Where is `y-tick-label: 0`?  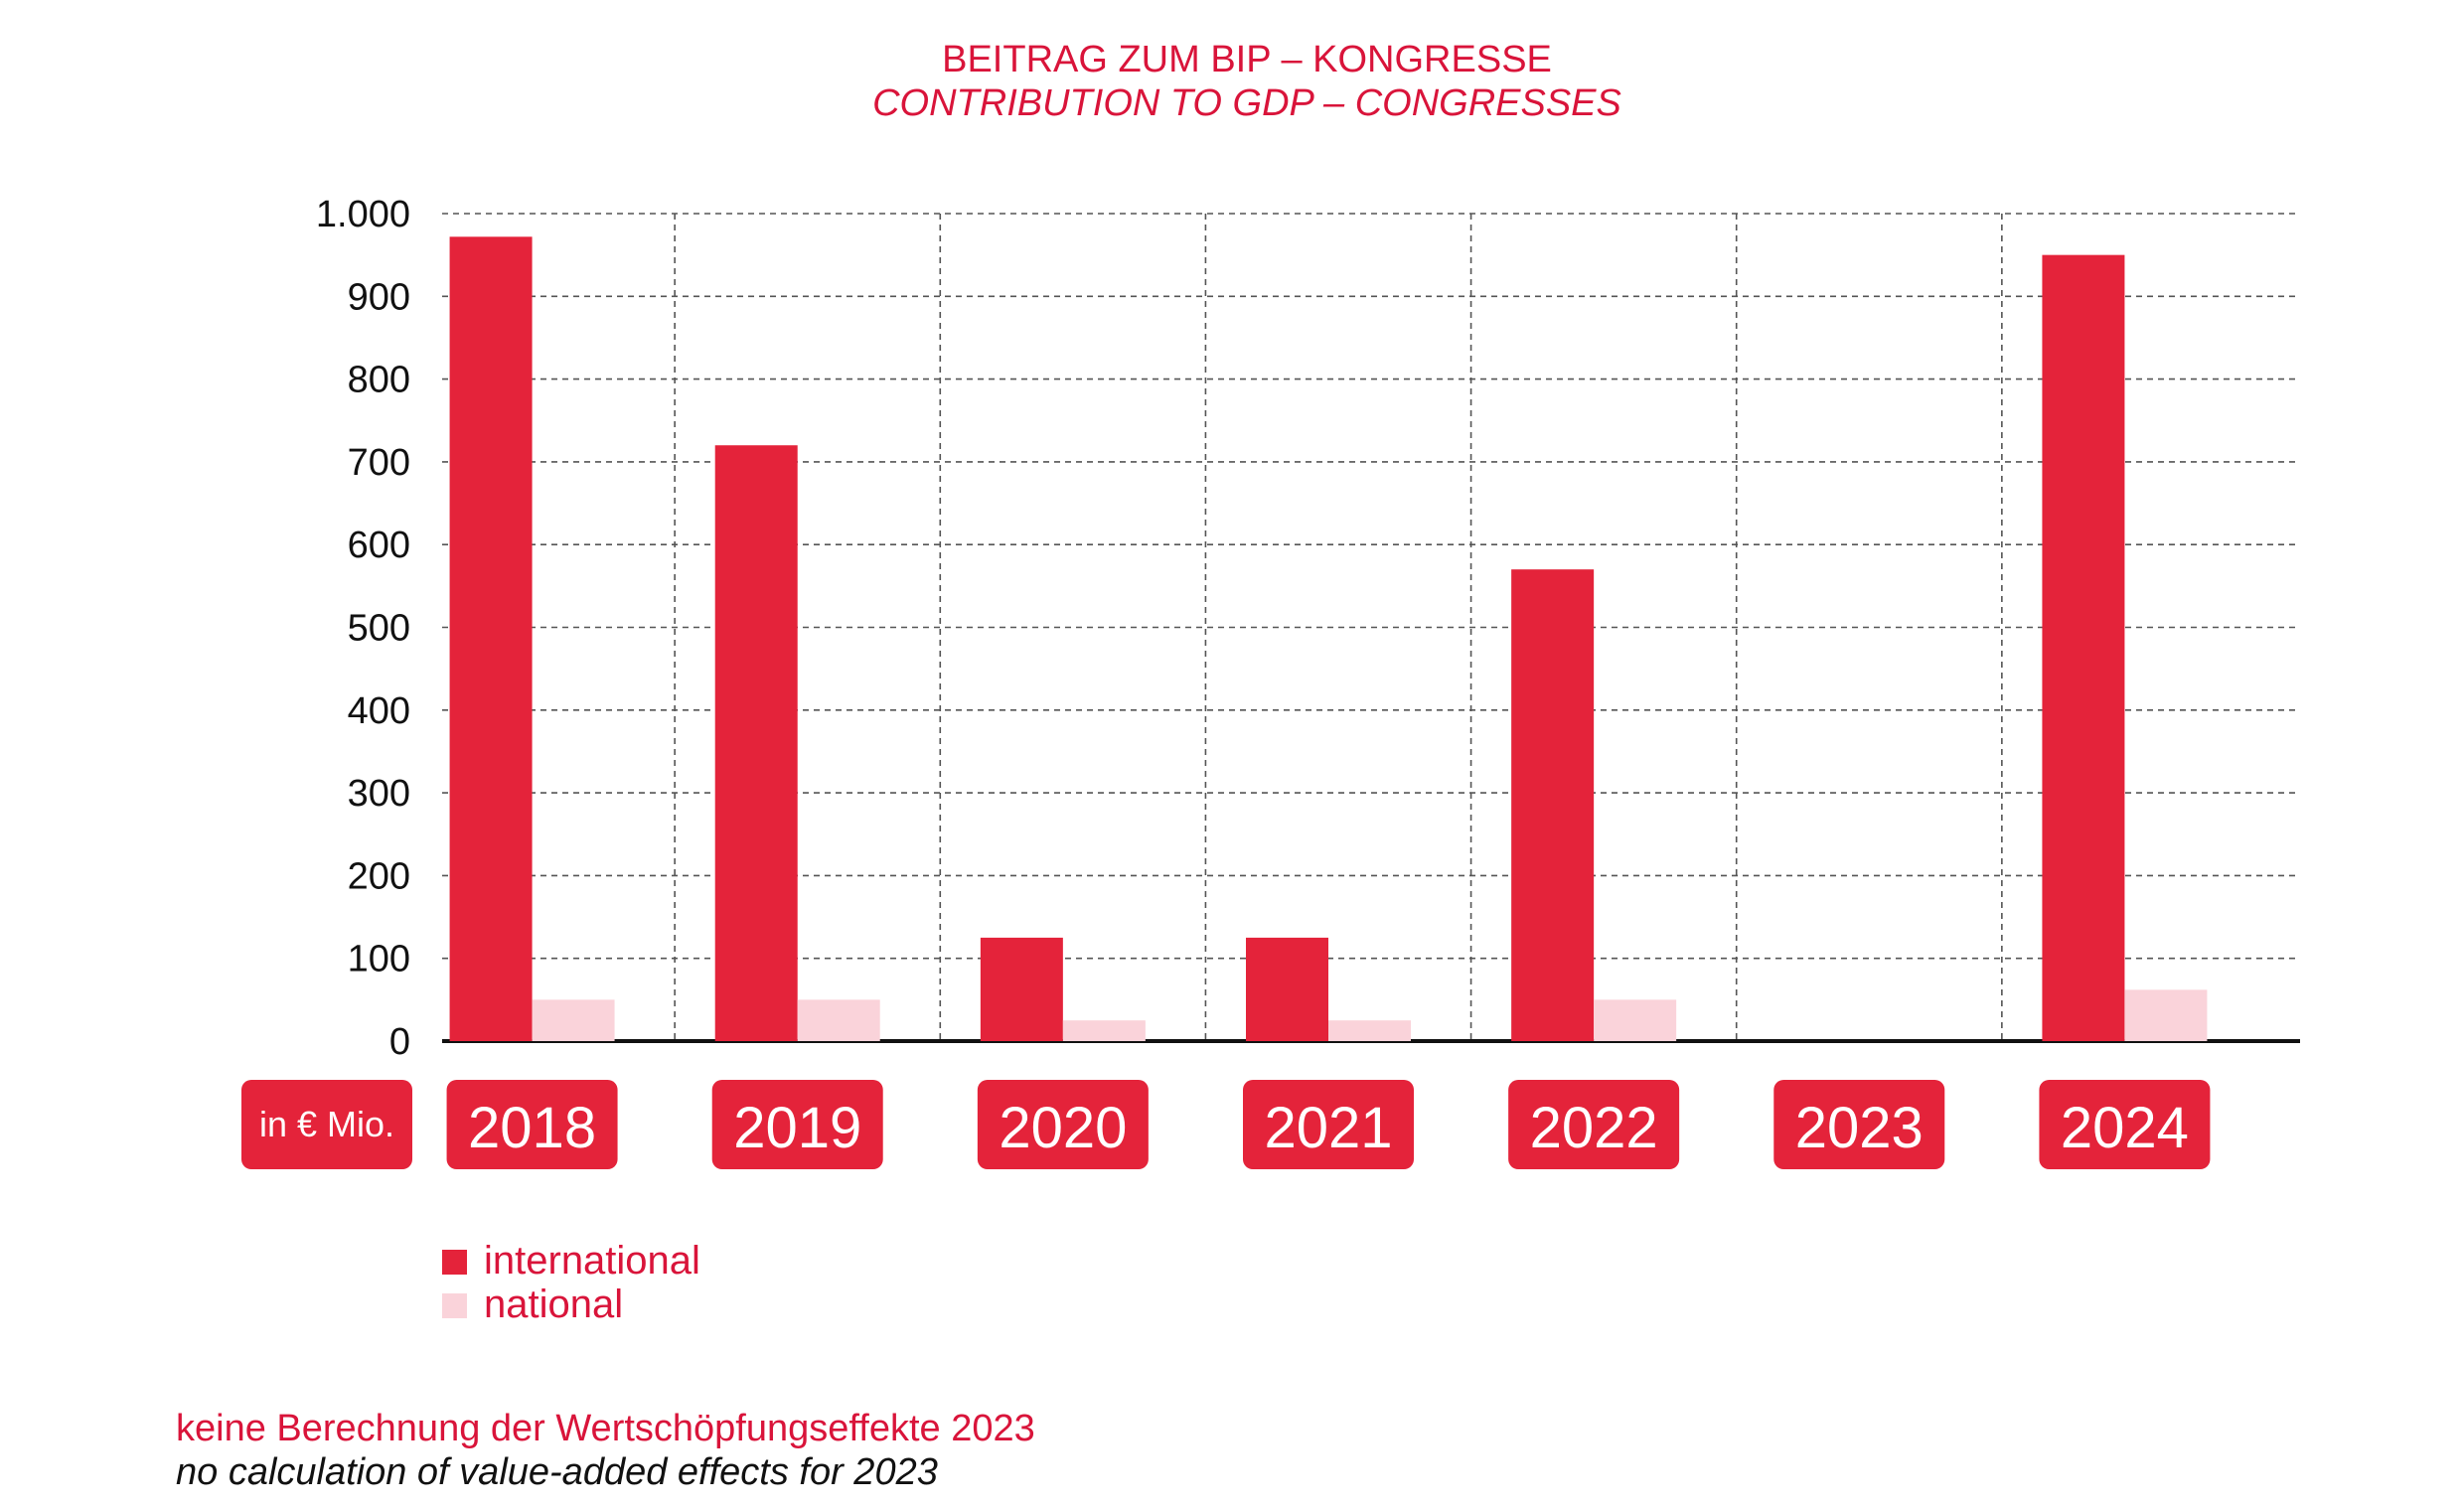
y-tick-label: 0 is located at coordinates (399, 1042).